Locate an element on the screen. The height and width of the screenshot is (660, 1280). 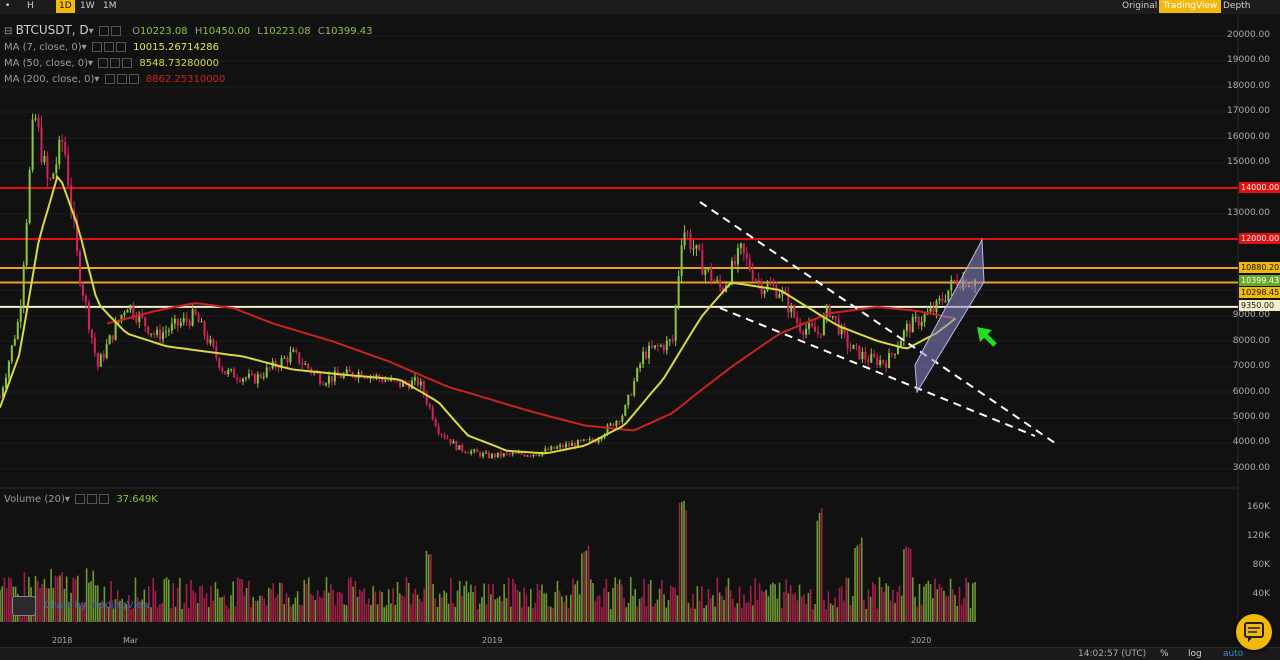
price-tag-12000: 12000.00 is located at coordinates (1259, 238).